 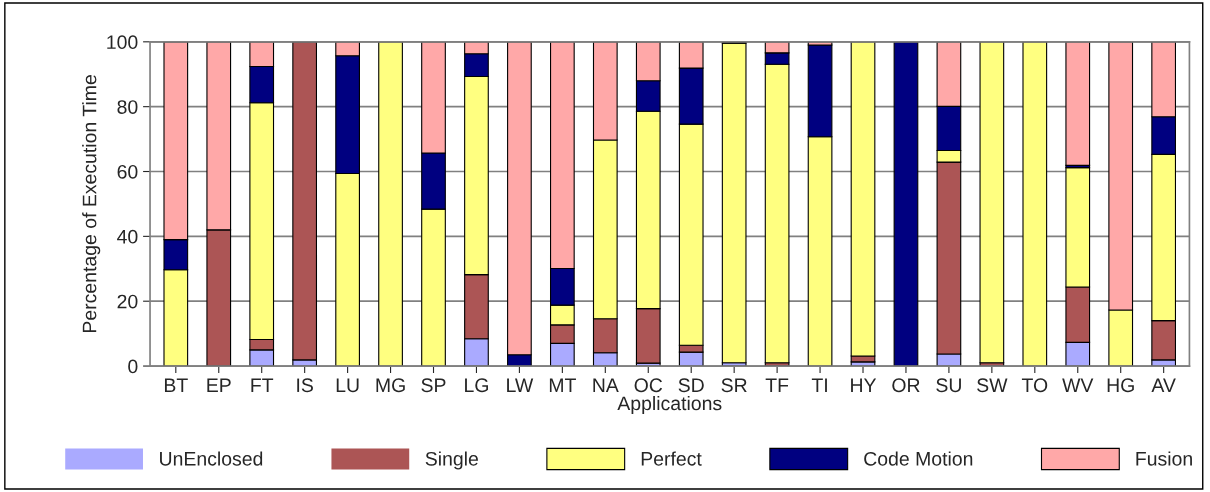 I want to click on x-tick-label: SU, so click(x=948, y=385).